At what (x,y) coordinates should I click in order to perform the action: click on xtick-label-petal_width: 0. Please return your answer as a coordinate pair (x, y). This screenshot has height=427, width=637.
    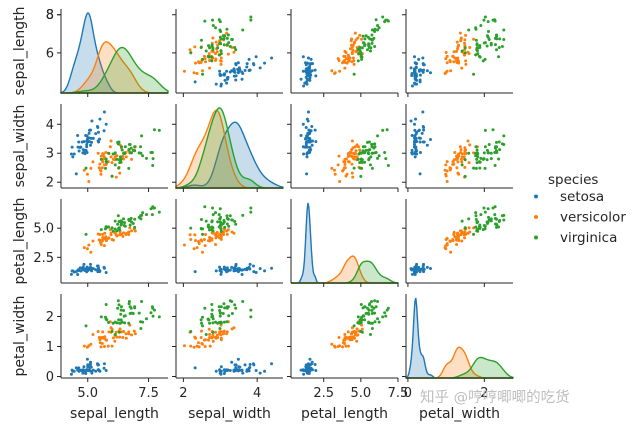
    Looking at the image, I should click on (408, 393).